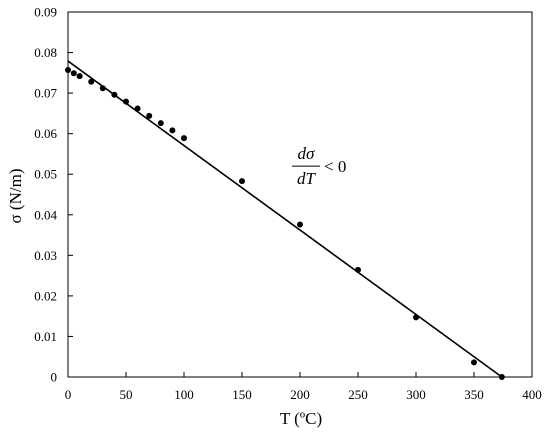 This screenshot has height=435, width=550. What do you see at coordinates (45, 133) in the screenshot?
I see `y-tick-label: 0.06` at bounding box center [45, 133].